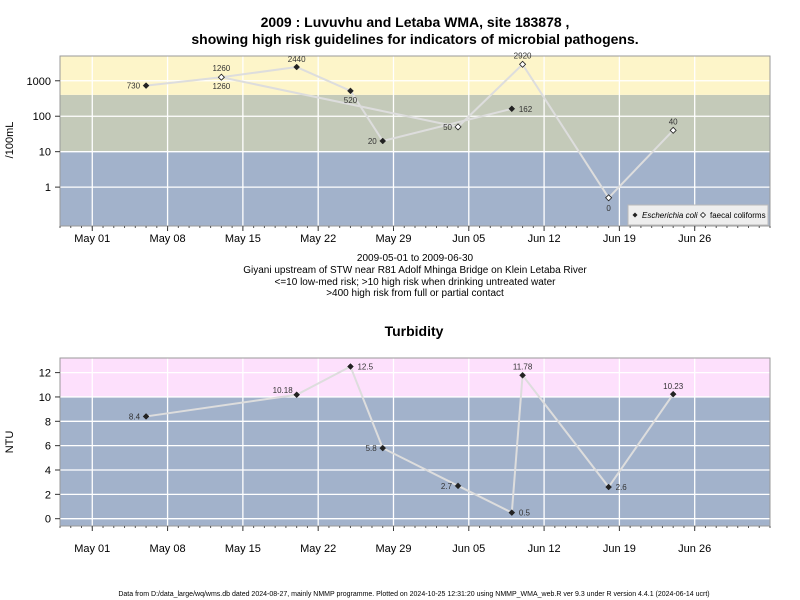 This screenshot has height=600, width=800. I want to click on chart1-caption-date-range: 2009-05-01 to 2009-06-30, so click(415, 258).